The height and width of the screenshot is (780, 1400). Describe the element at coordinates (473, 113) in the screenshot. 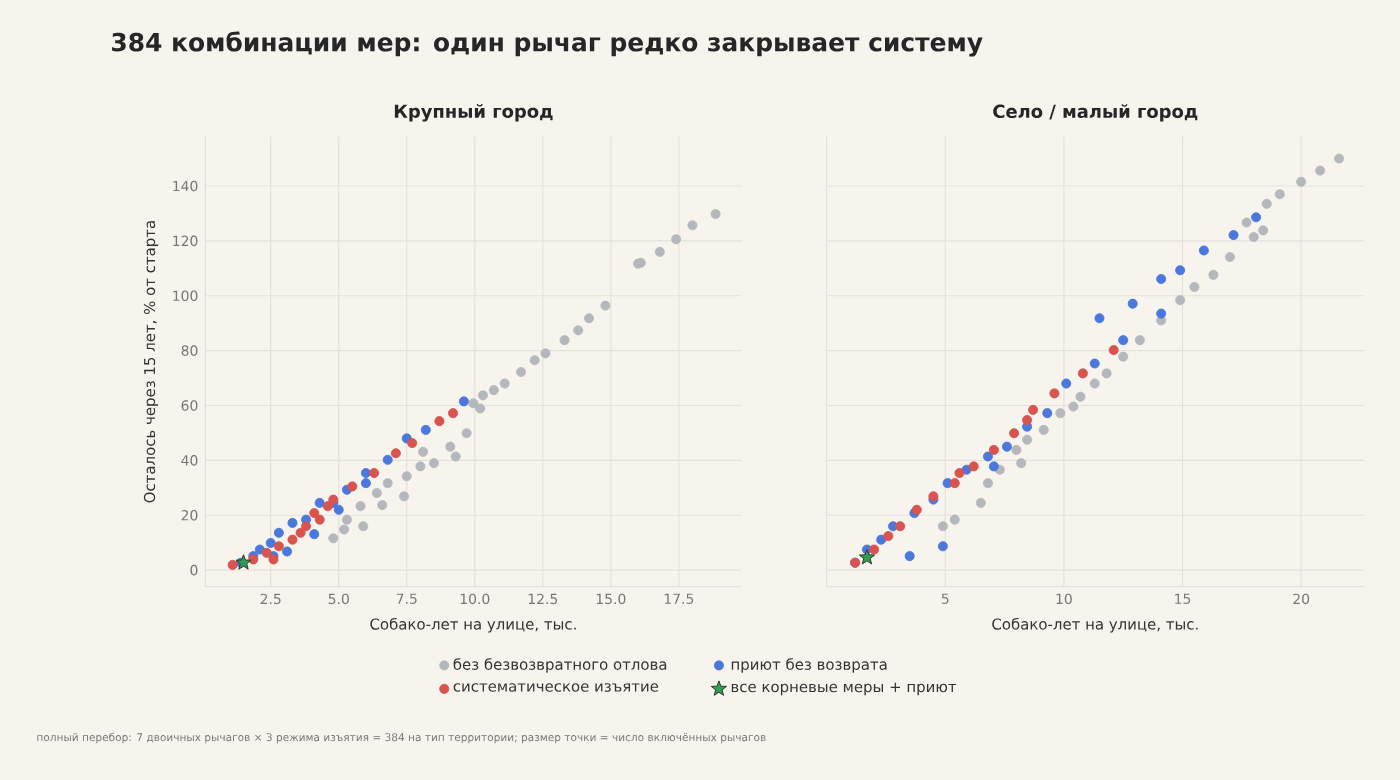

I see `chart-title: Крупный город` at that location.